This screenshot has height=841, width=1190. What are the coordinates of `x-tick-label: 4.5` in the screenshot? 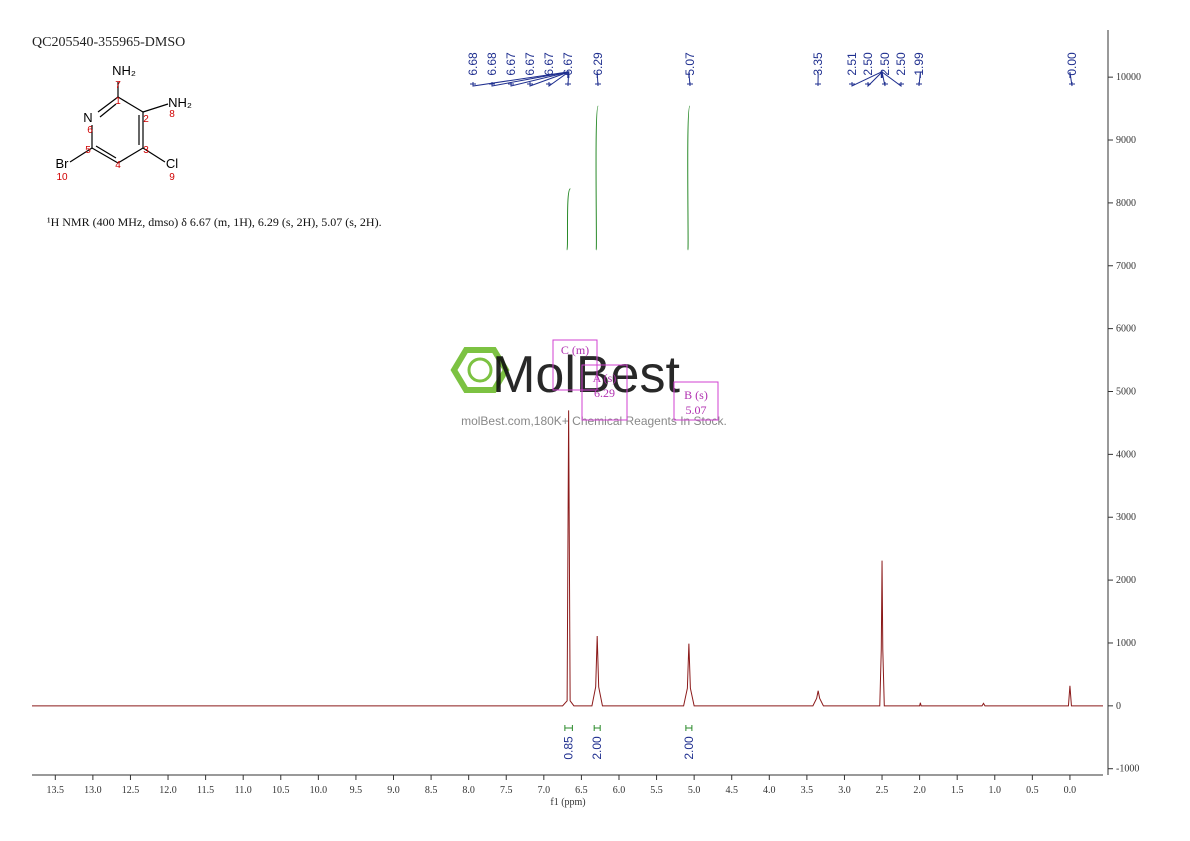 It's located at (731, 790).